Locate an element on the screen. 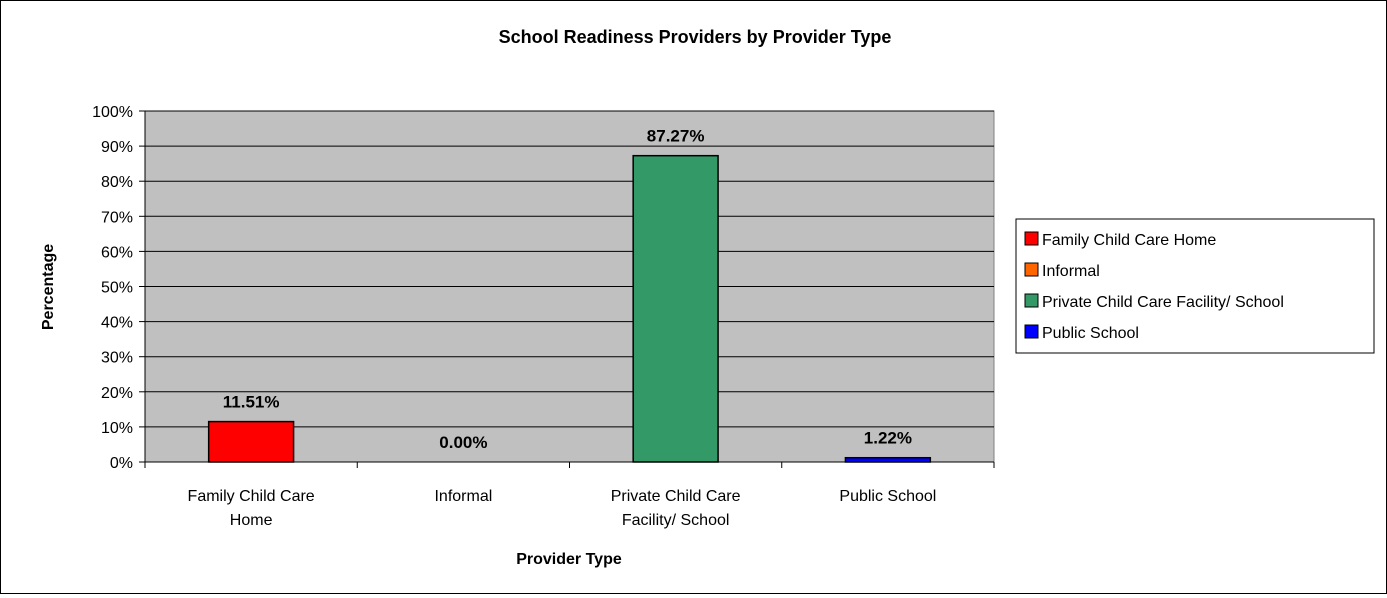  y-axis: 0% 10% 20% 30% 40% 50% 60% 70% 80% 90% 100% is located at coordinates (119, 288).